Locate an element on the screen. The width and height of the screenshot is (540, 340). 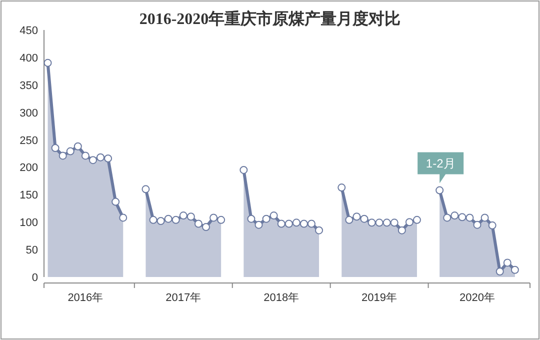
y-tick-label: 0 is located at coordinates (35, 278).